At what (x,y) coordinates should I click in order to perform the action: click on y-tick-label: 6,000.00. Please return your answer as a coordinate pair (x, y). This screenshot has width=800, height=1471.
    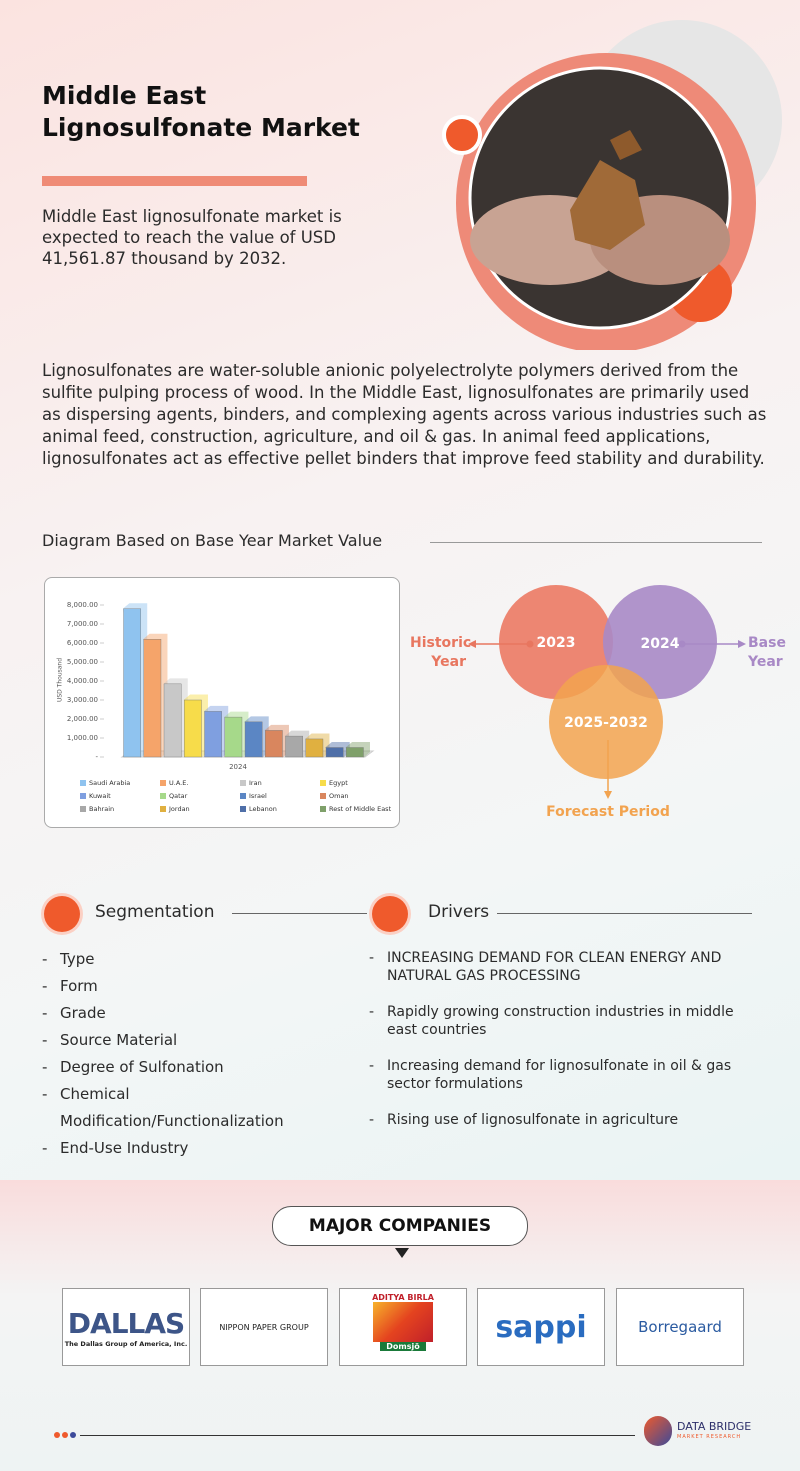
    Looking at the image, I should click on (82, 643).